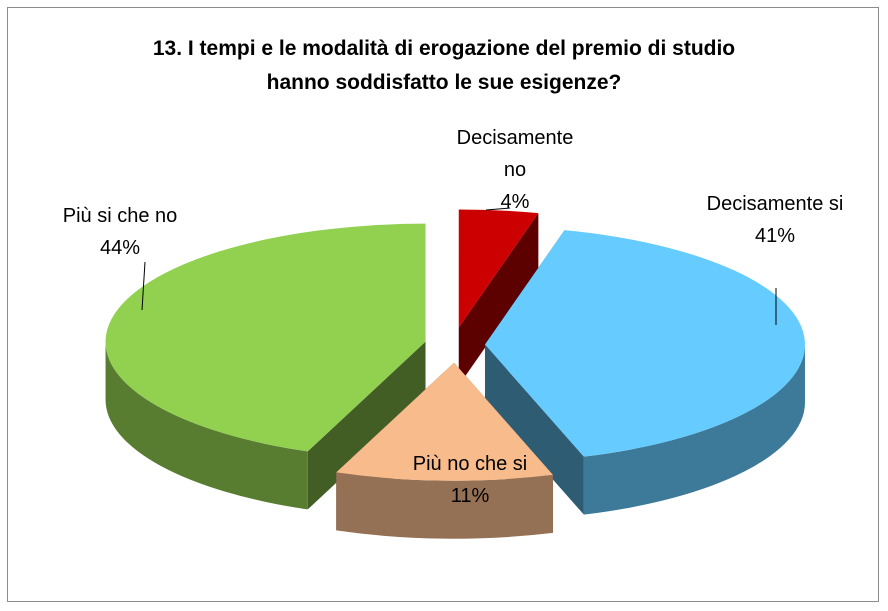 This screenshot has height=611, width=888. I want to click on value-label: 44%, so click(120, 248).